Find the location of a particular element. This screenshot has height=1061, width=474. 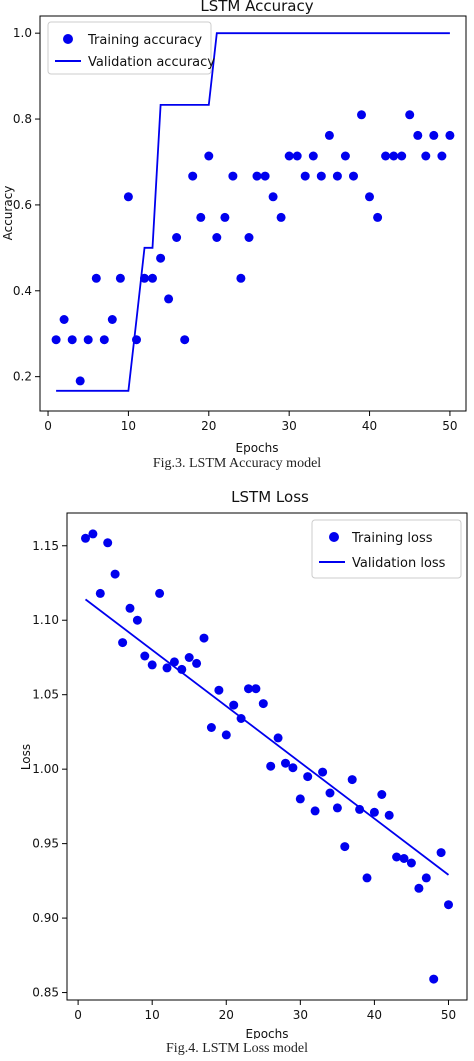

figure-4-caption: Fig.4. LSTM Loss model is located at coordinates (237, 1048).